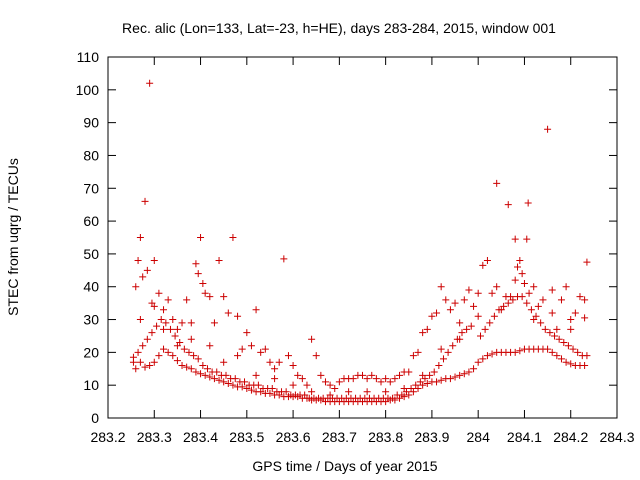 This screenshot has height=480, width=640. Describe the element at coordinates (107, 437) in the screenshot. I see `x-tick-label: 283.2` at that location.